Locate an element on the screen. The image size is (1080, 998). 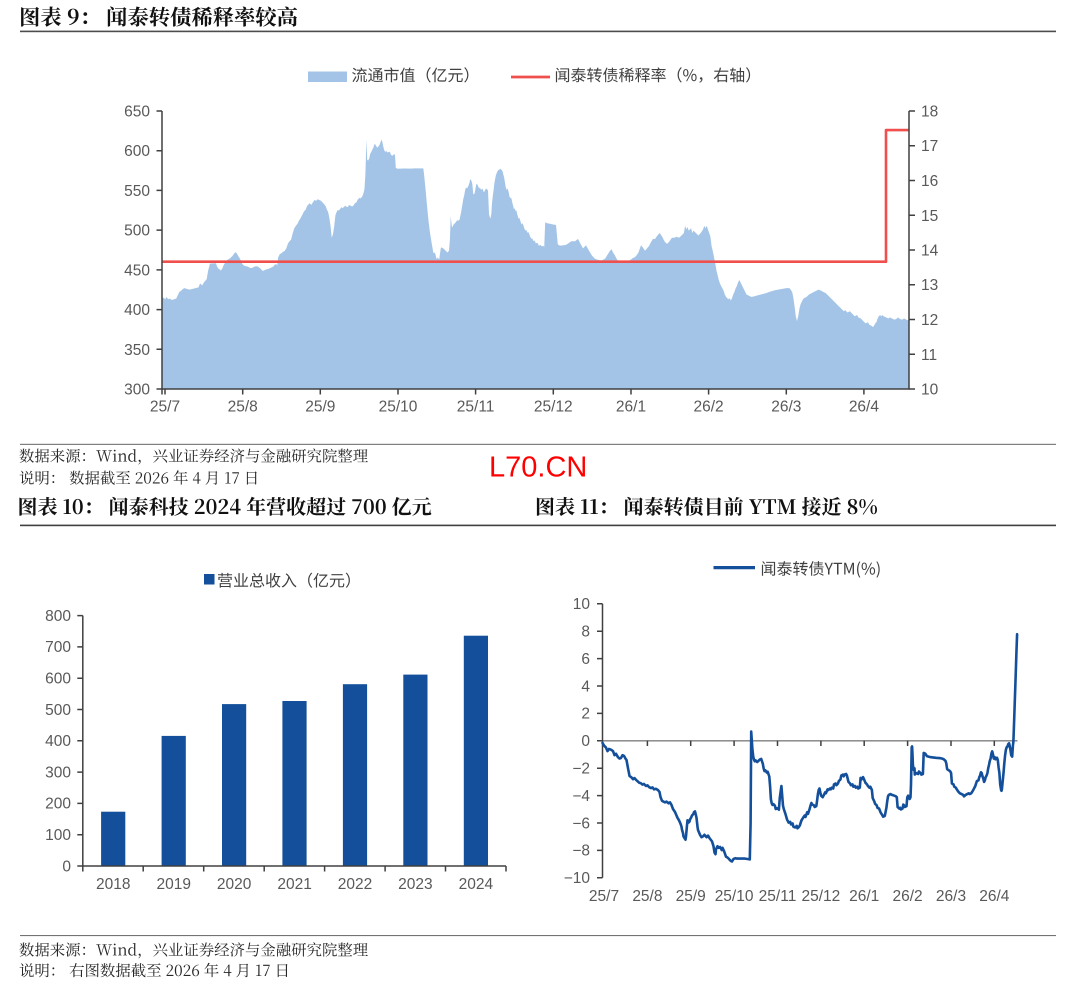
svg-text: 18 is located at coordinates (929, 112).